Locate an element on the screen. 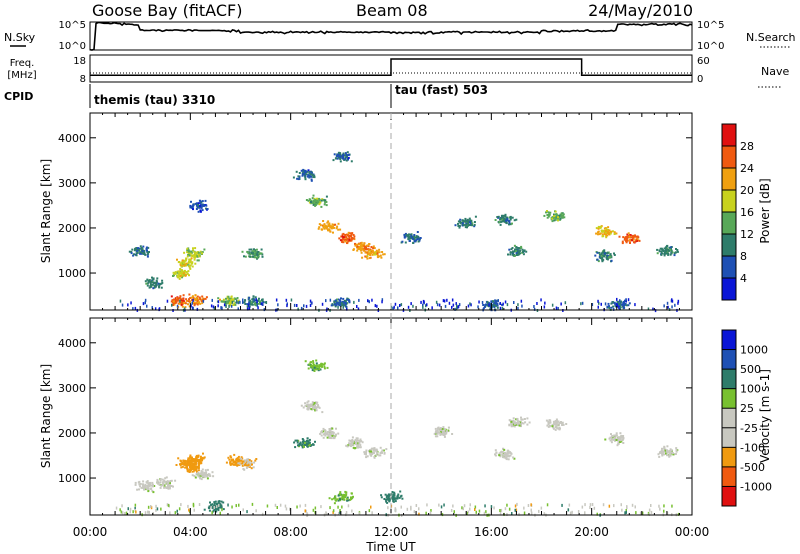 Image resolution: width=800 pixels, height=554 pixels. time-tick-label: 12:00 is located at coordinates (391, 532).